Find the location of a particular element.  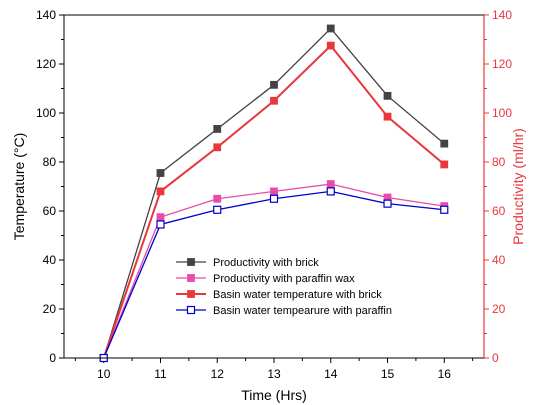

y-left-tick-label: 140 is located at coordinates (46, 15).